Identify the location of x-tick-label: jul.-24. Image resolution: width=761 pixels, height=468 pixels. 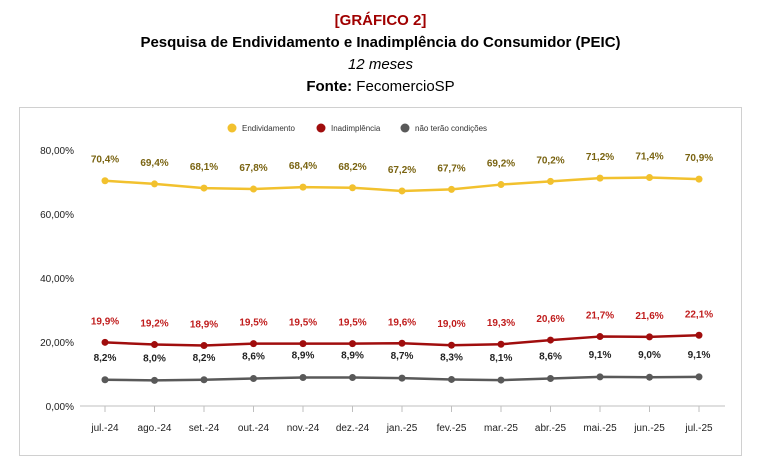
(104, 428).